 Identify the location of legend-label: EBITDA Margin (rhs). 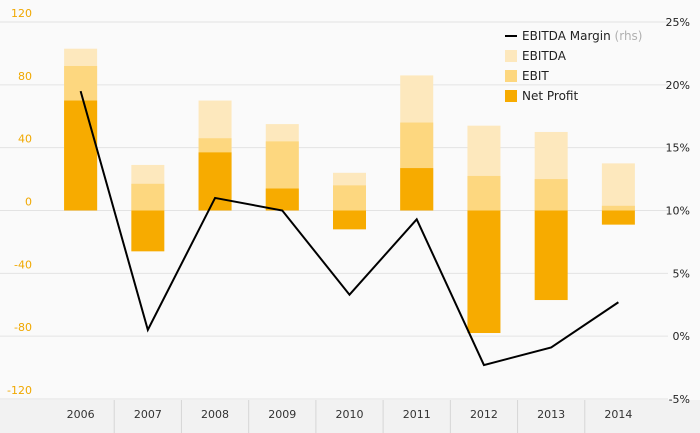
(582, 36).